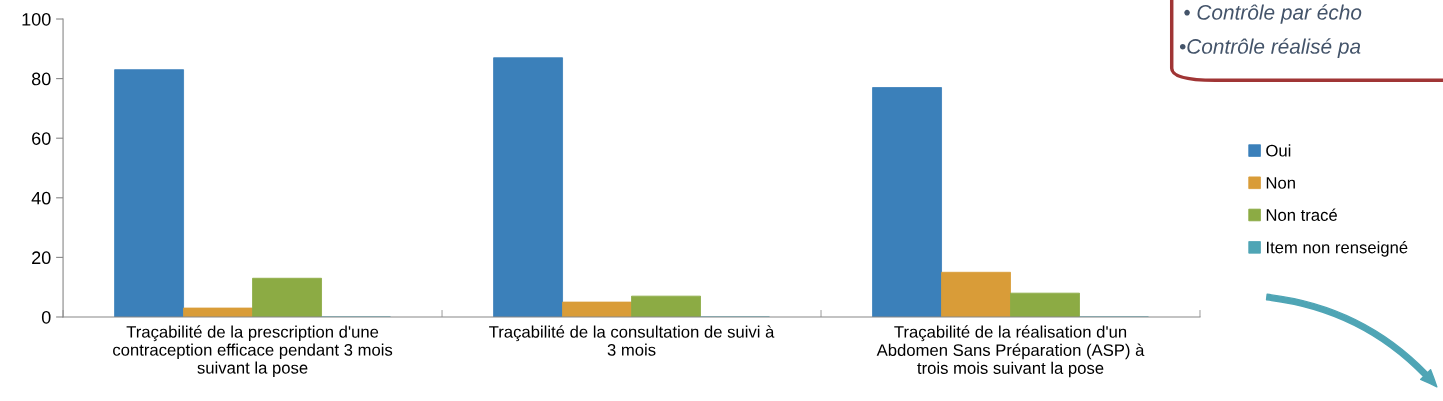 This screenshot has height=401, width=1443. What do you see at coordinates (1280, 183) in the screenshot?
I see `legend-label: Non` at bounding box center [1280, 183].